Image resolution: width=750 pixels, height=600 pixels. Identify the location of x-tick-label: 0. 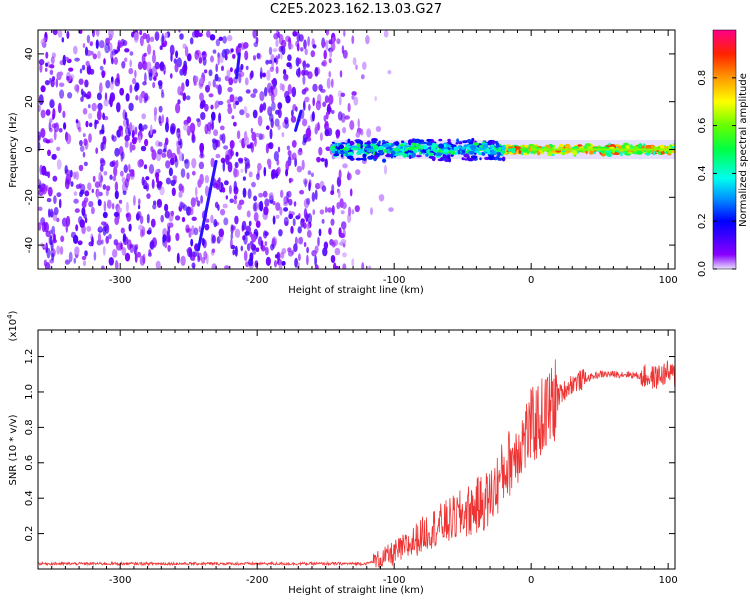
(531, 580).